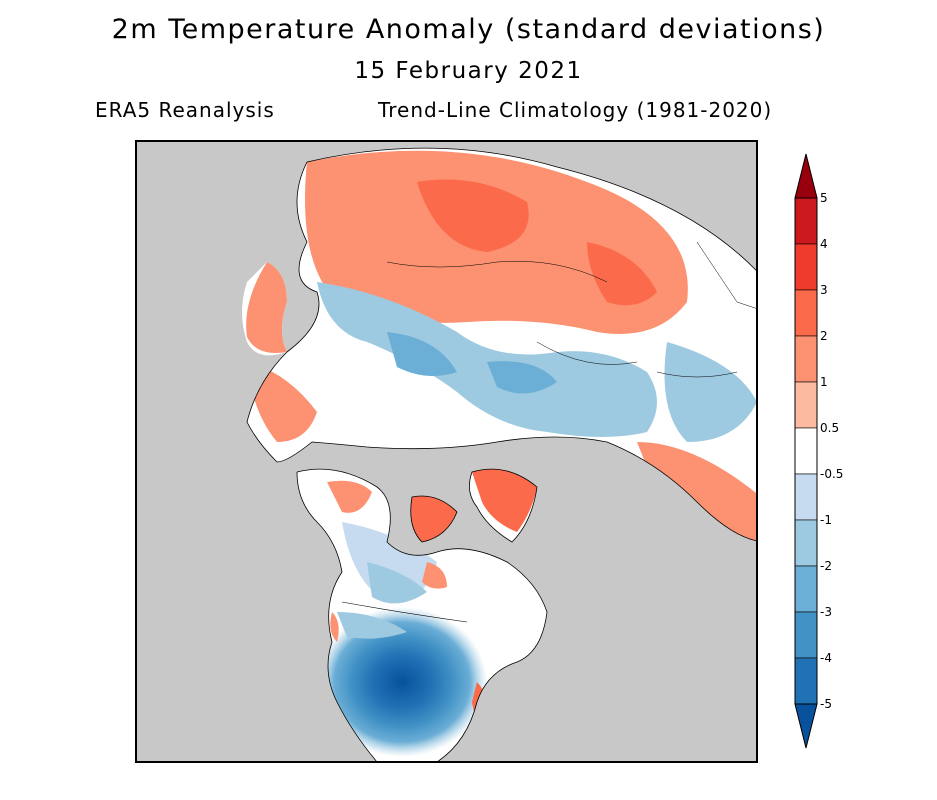 The height and width of the screenshot is (800, 937). I want to click on colorbar-tick-label: 1, so click(824, 382).